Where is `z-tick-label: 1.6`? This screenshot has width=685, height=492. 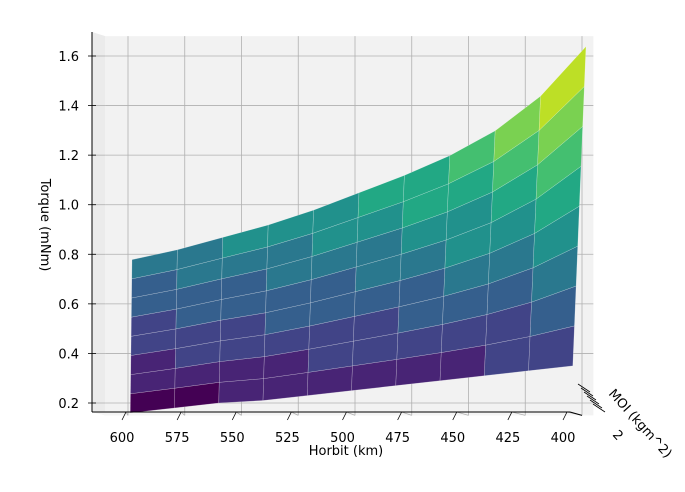
z-tick-label: 1.6 is located at coordinates (68, 57).